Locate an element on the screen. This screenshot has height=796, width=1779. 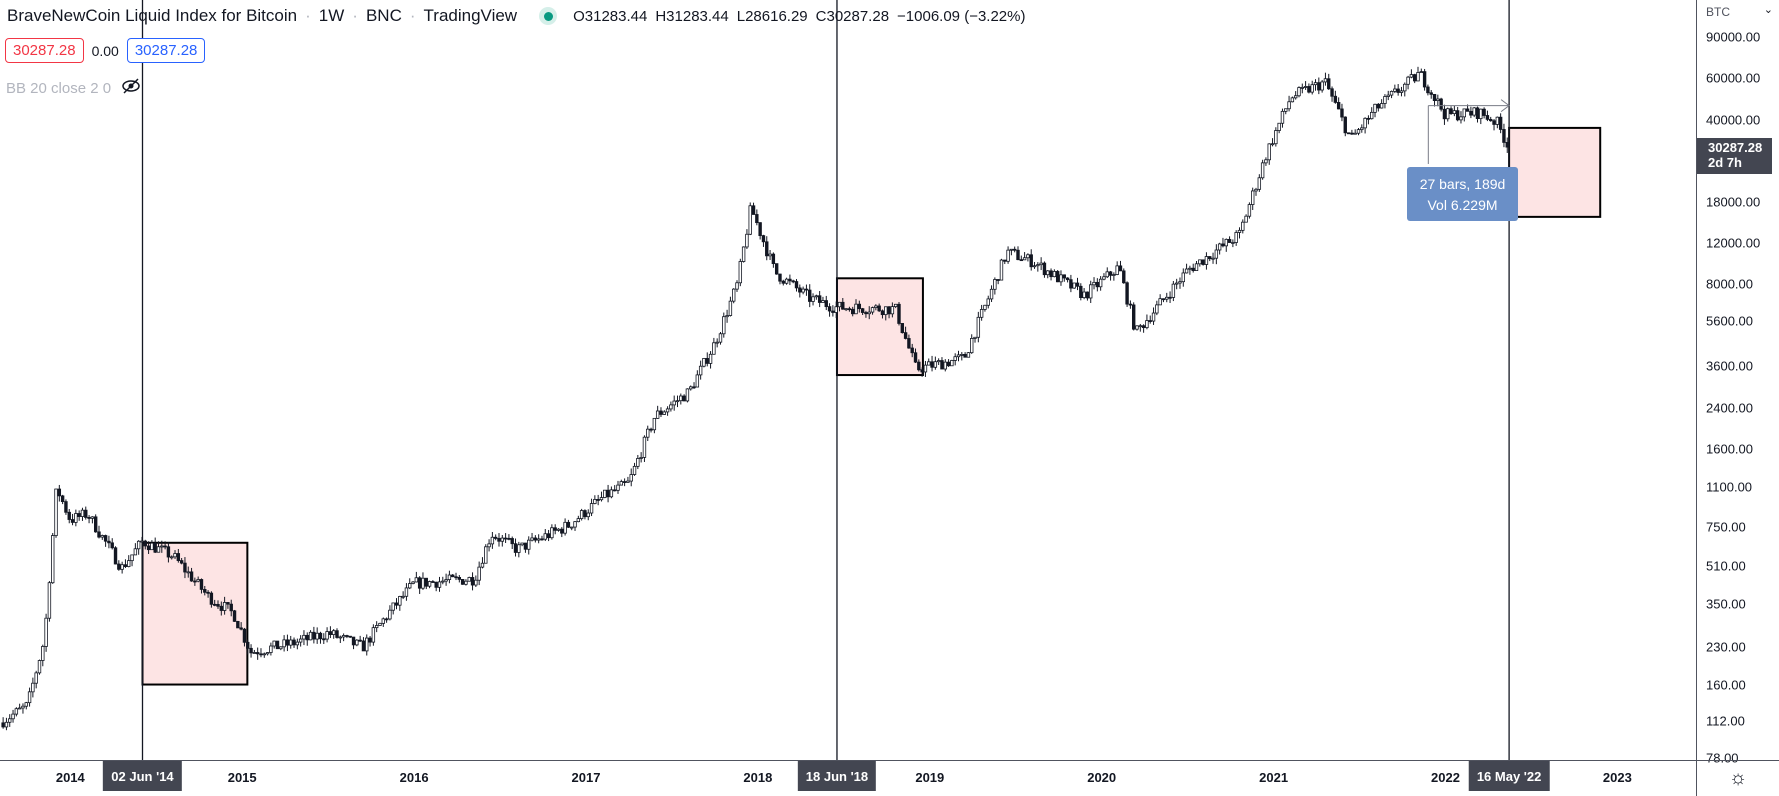
buy-price-button: 30287.28 is located at coordinates (166, 50).